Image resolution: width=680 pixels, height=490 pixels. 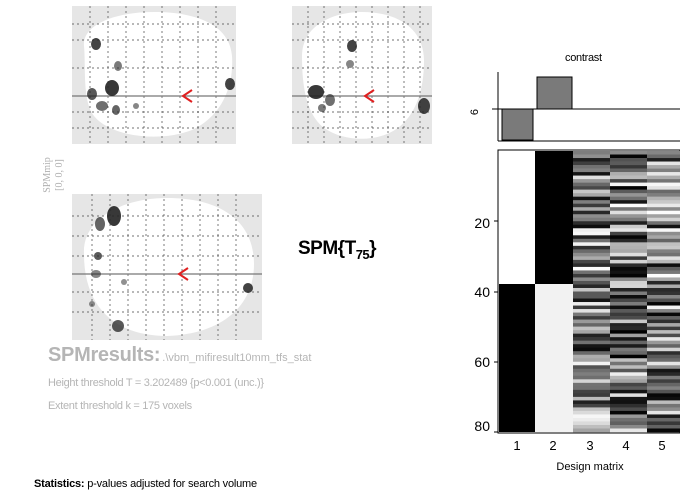 What do you see at coordinates (167, 267) in the screenshot?
I see `mip-transverse` at bounding box center [167, 267].